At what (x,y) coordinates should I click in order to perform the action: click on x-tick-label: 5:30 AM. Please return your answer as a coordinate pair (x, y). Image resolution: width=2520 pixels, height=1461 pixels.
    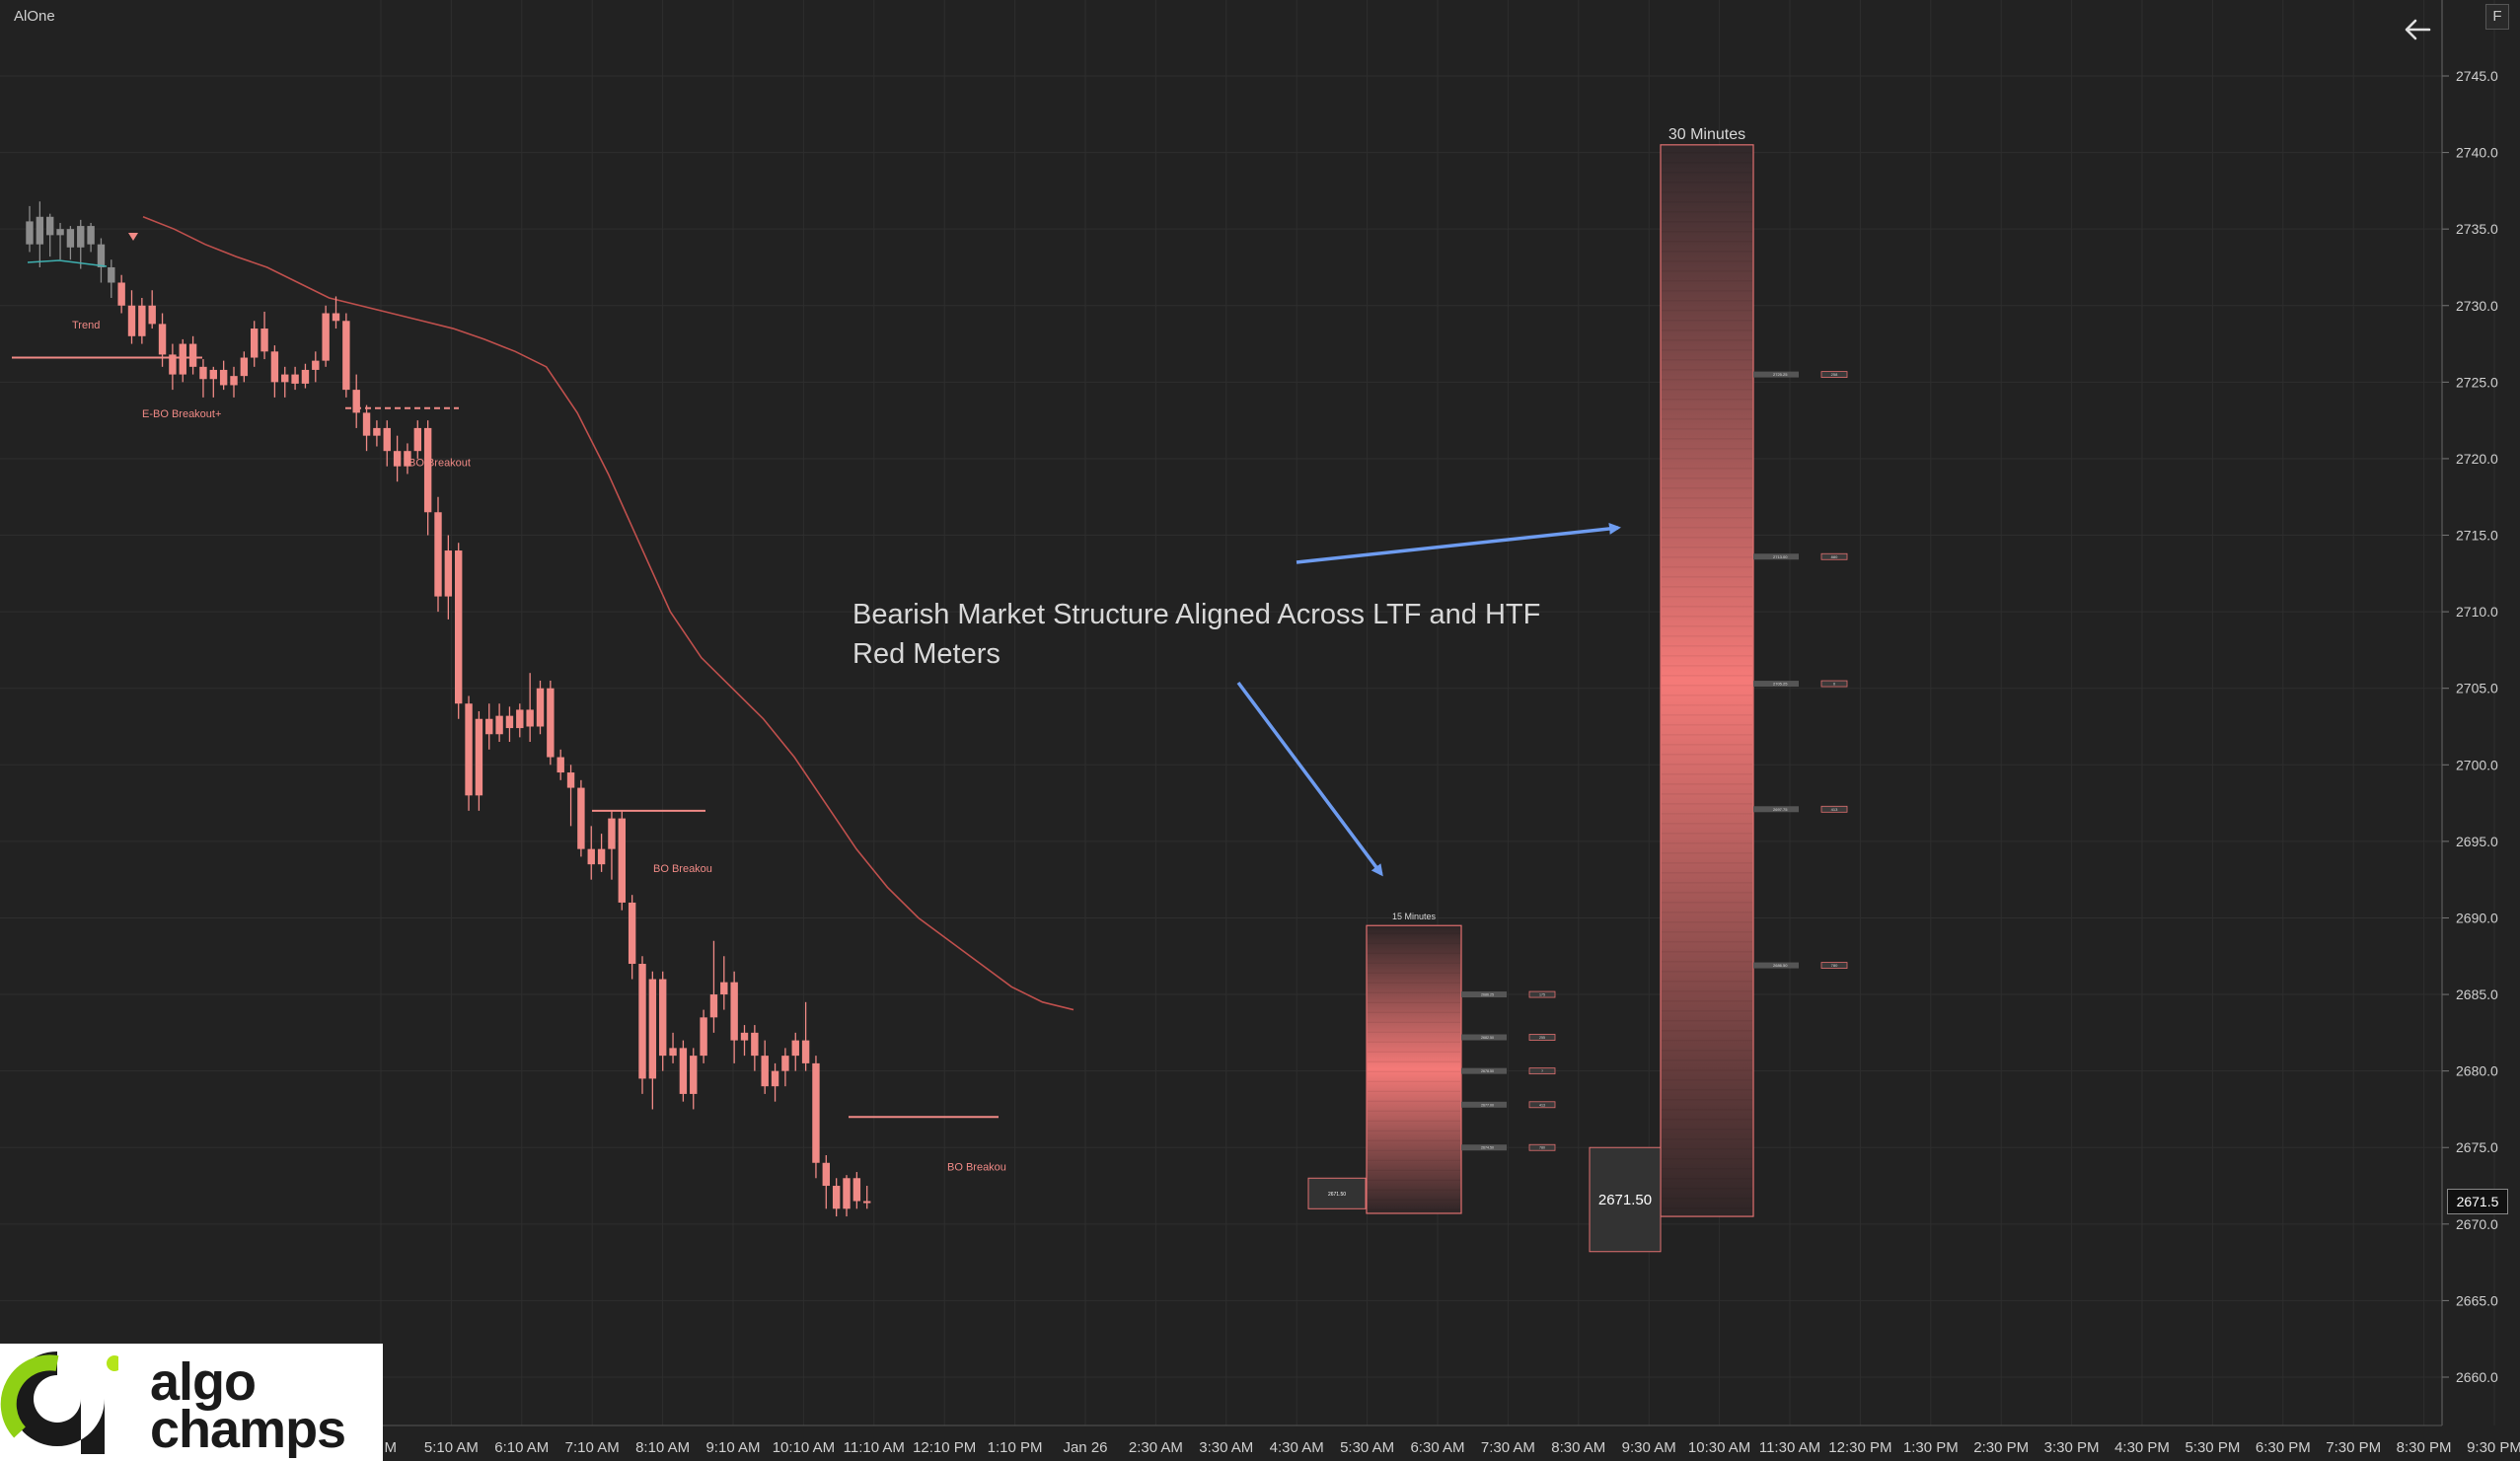
    Looking at the image, I should click on (1367, 1447).